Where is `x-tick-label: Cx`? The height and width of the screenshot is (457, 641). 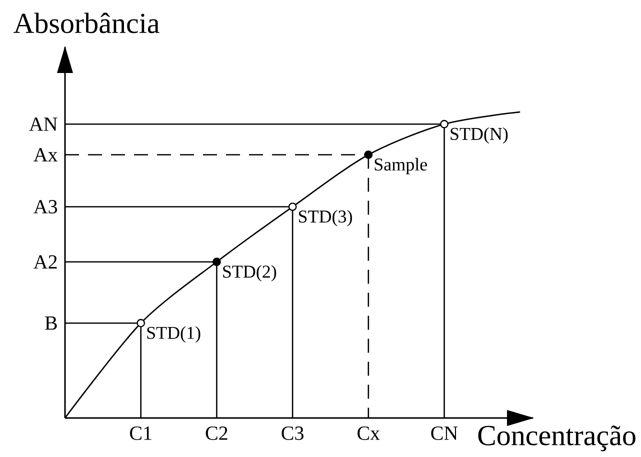
x-tick-label: Cx is located at coordinates (369, 433).